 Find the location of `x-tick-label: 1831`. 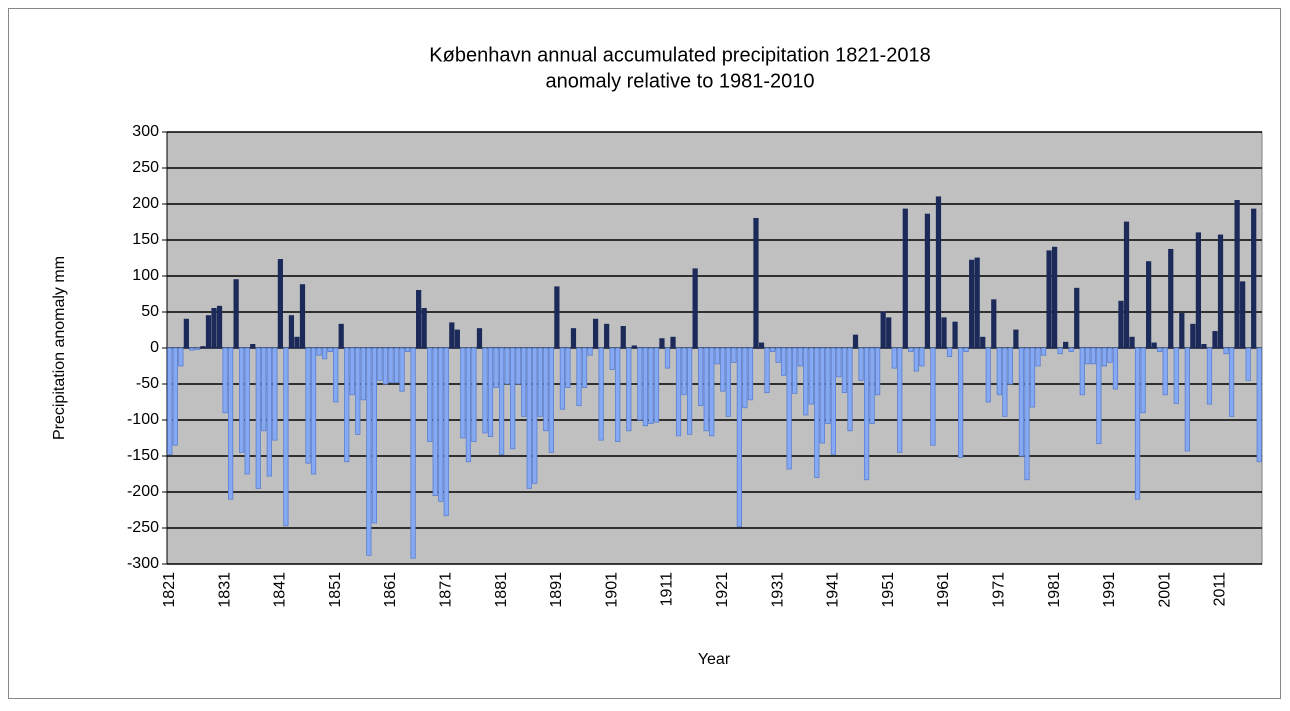

x-tick-label: 1831 is located at coordinates (224, 590).